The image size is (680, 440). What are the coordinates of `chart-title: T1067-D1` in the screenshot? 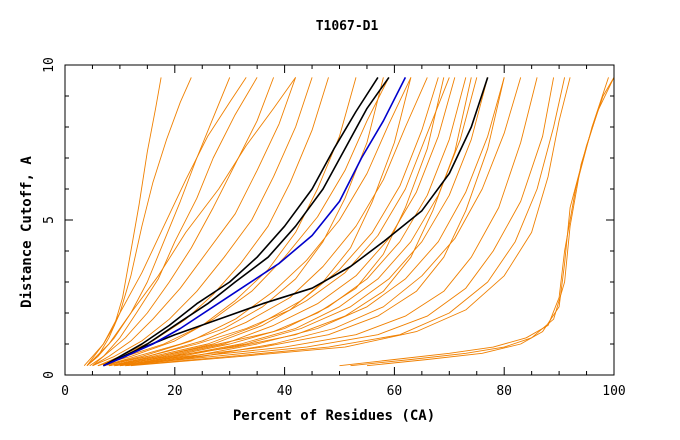 It's located at (347, 26).